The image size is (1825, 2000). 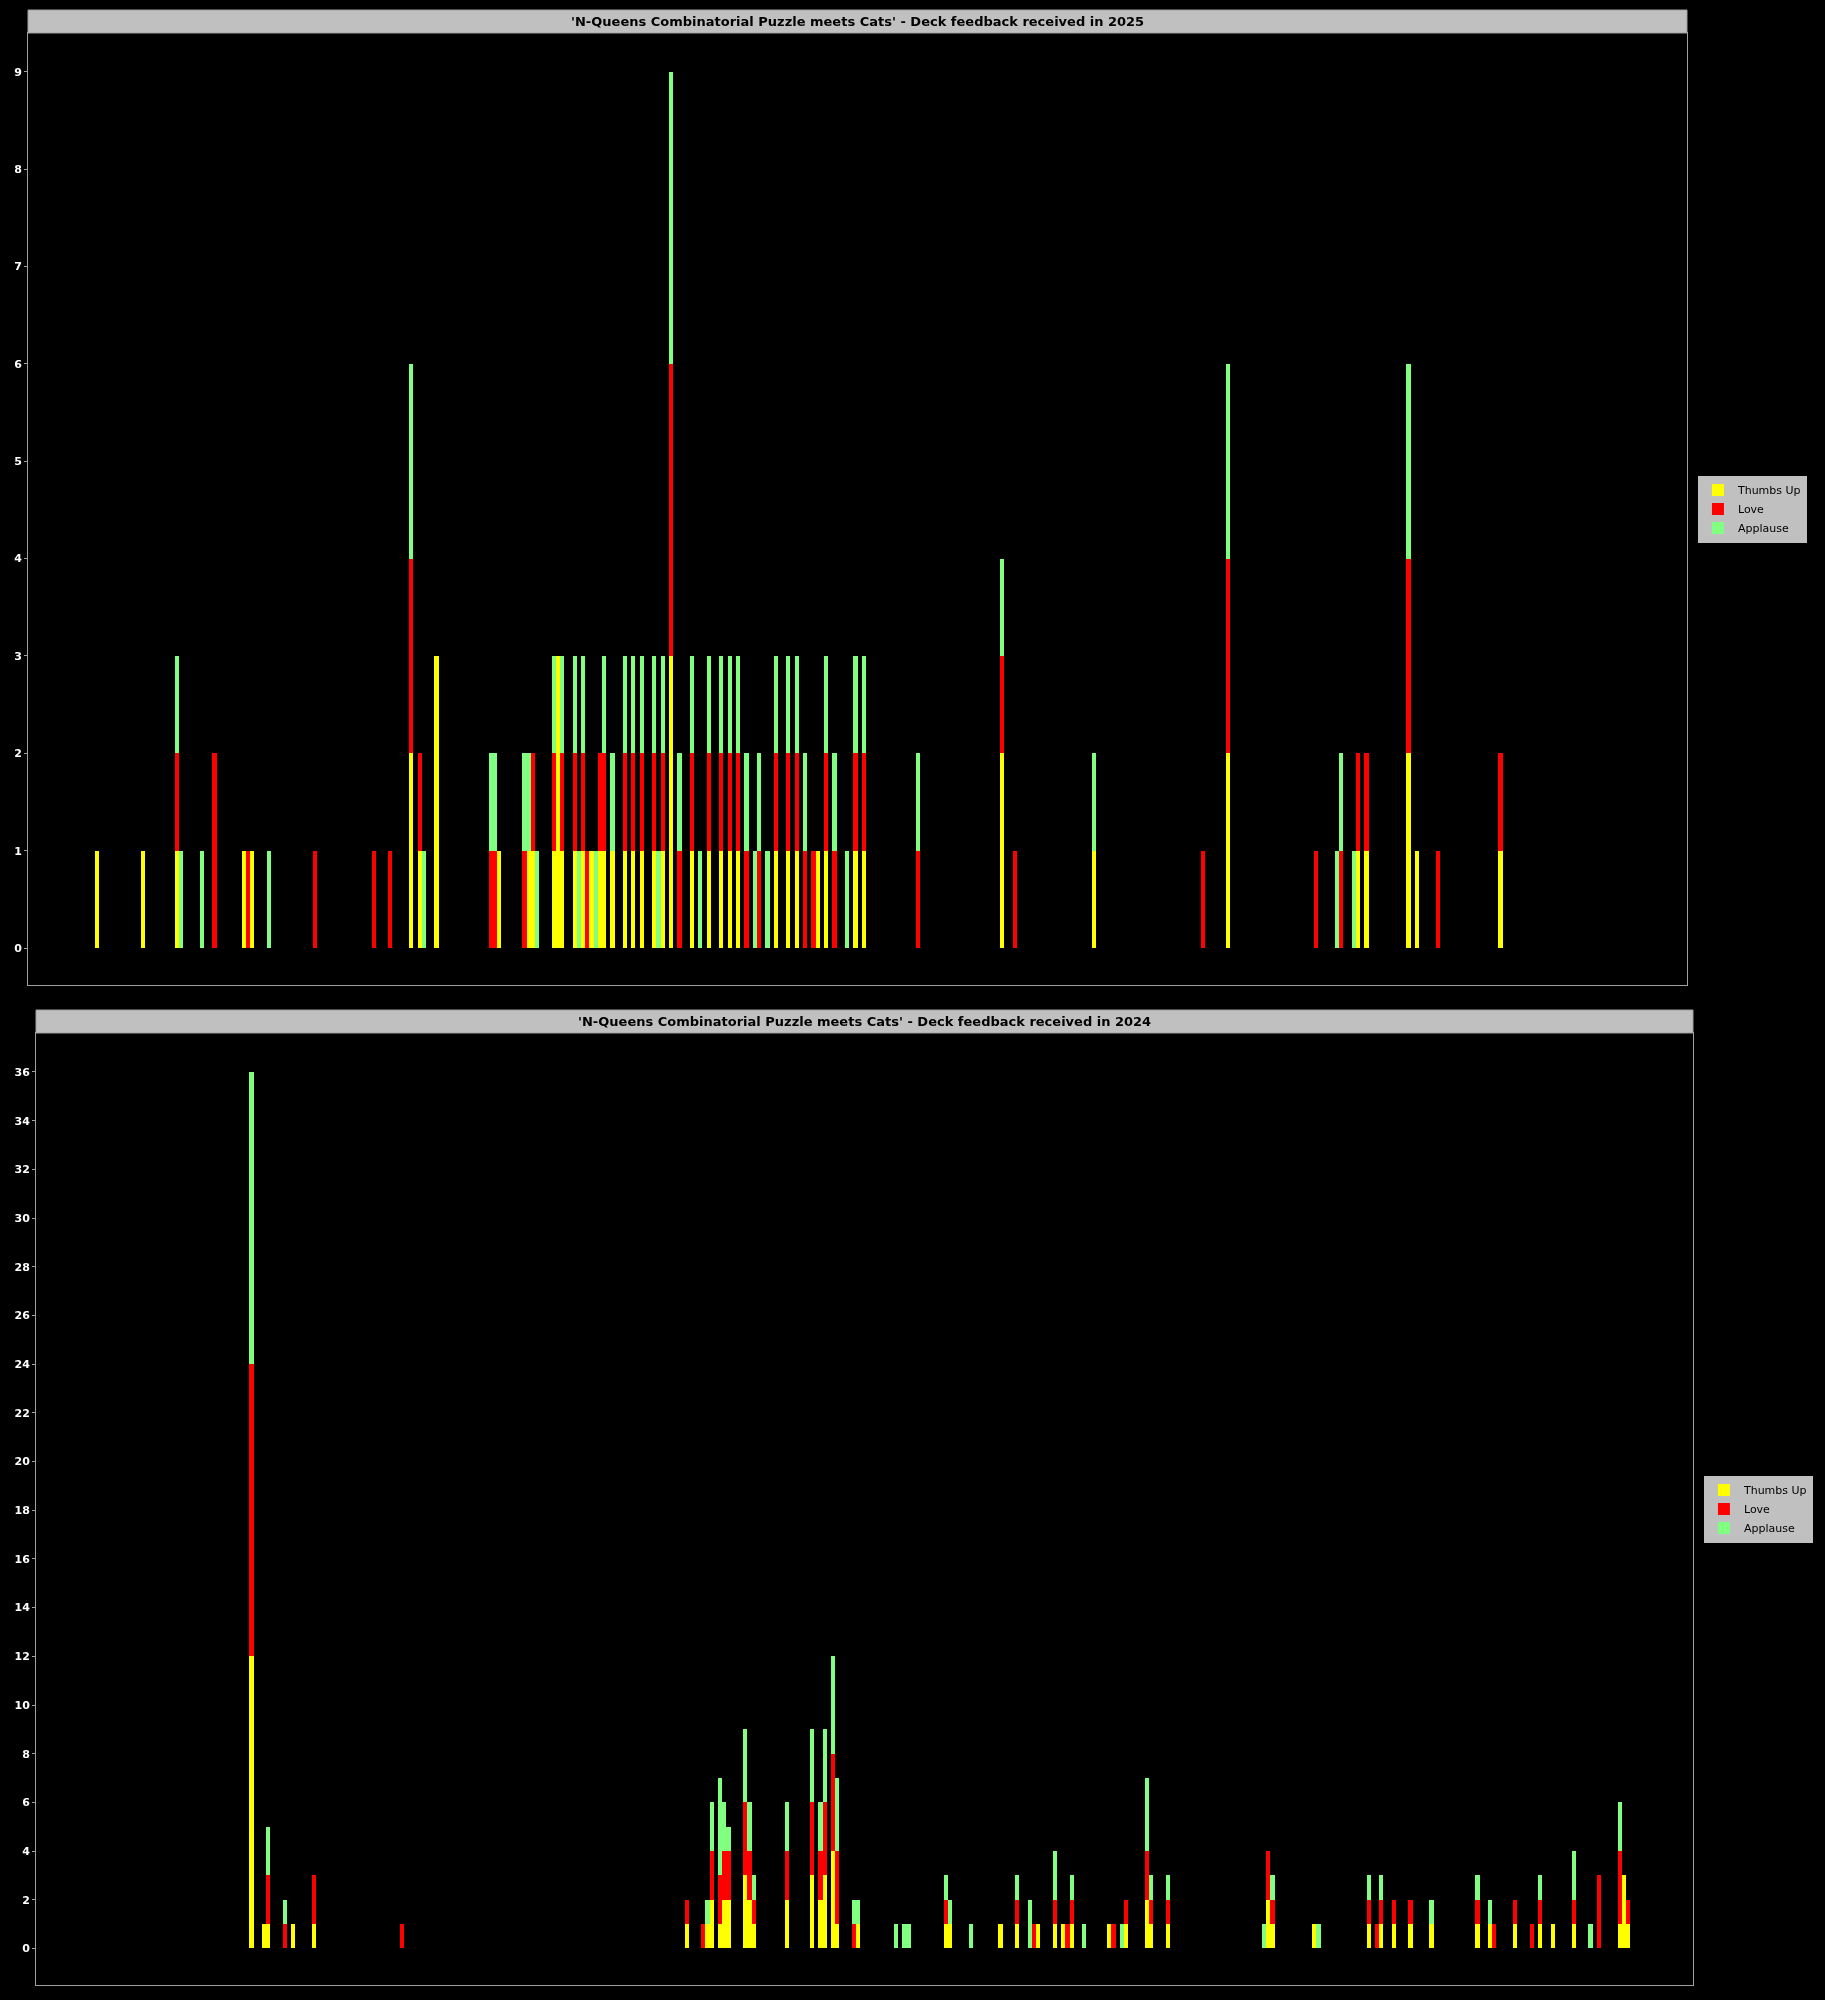 I want to click on y-tick-label: 2, so click(x=26, y=1900).